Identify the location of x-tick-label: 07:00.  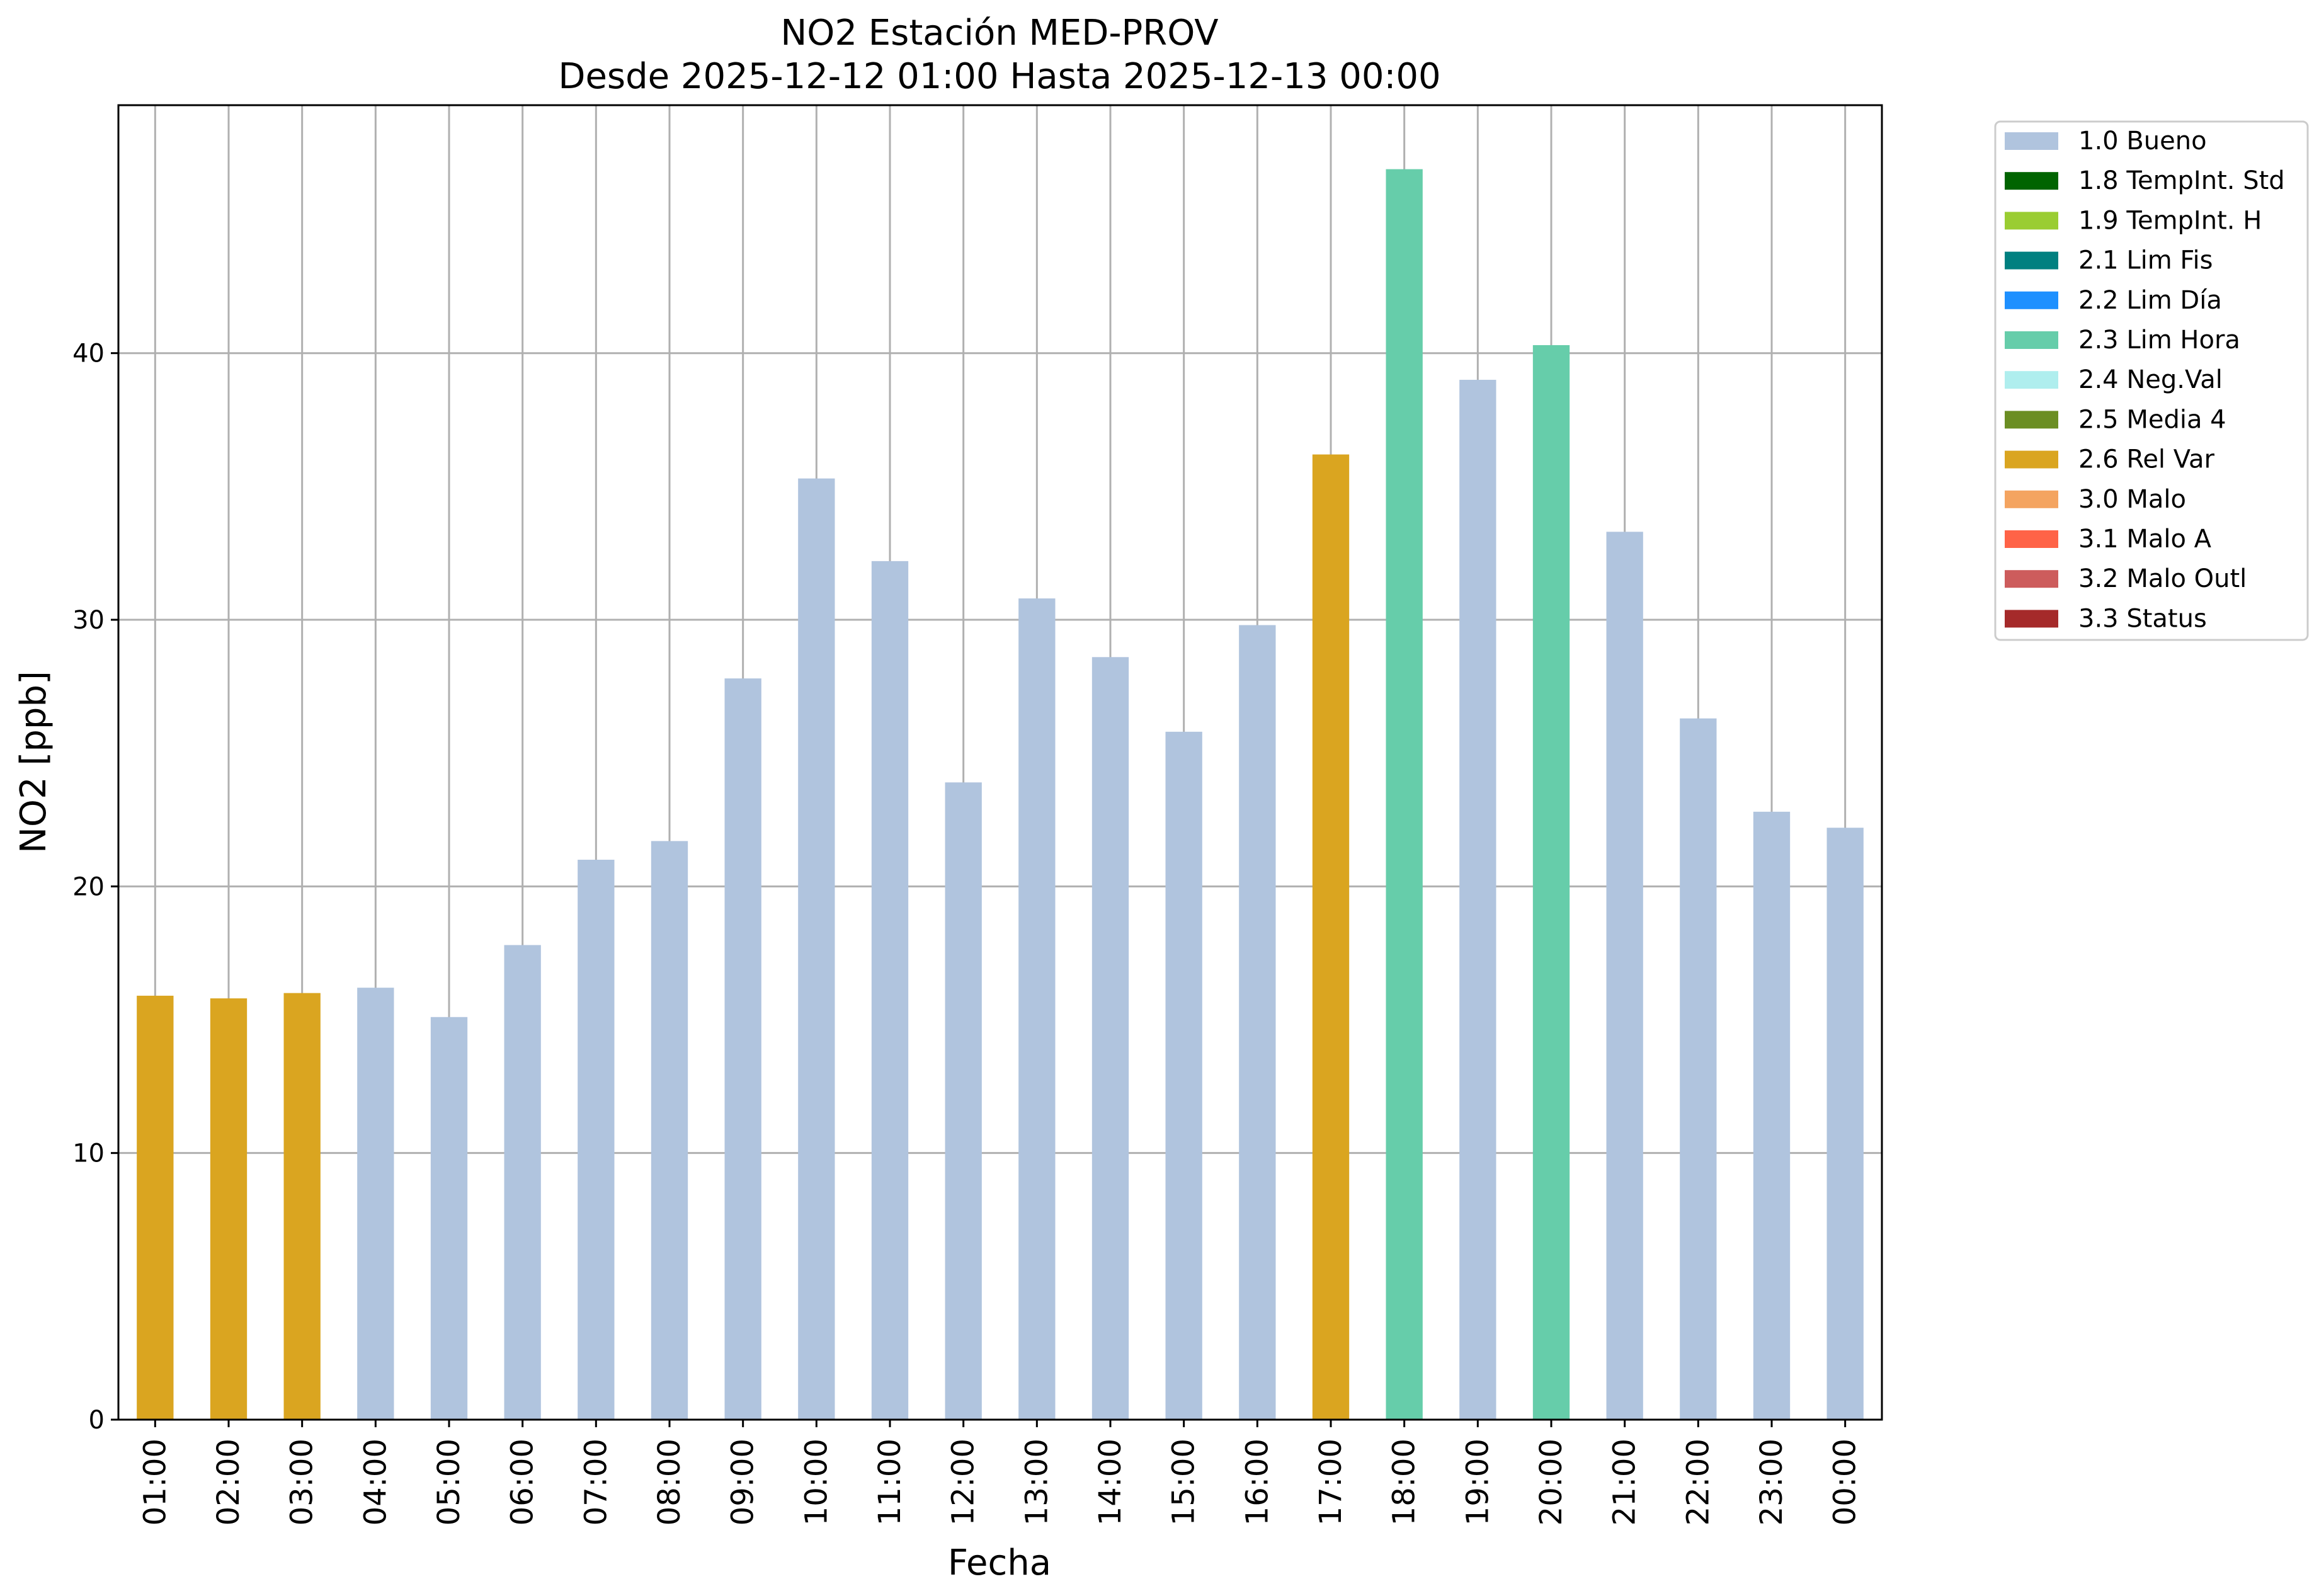
(595, 1482).